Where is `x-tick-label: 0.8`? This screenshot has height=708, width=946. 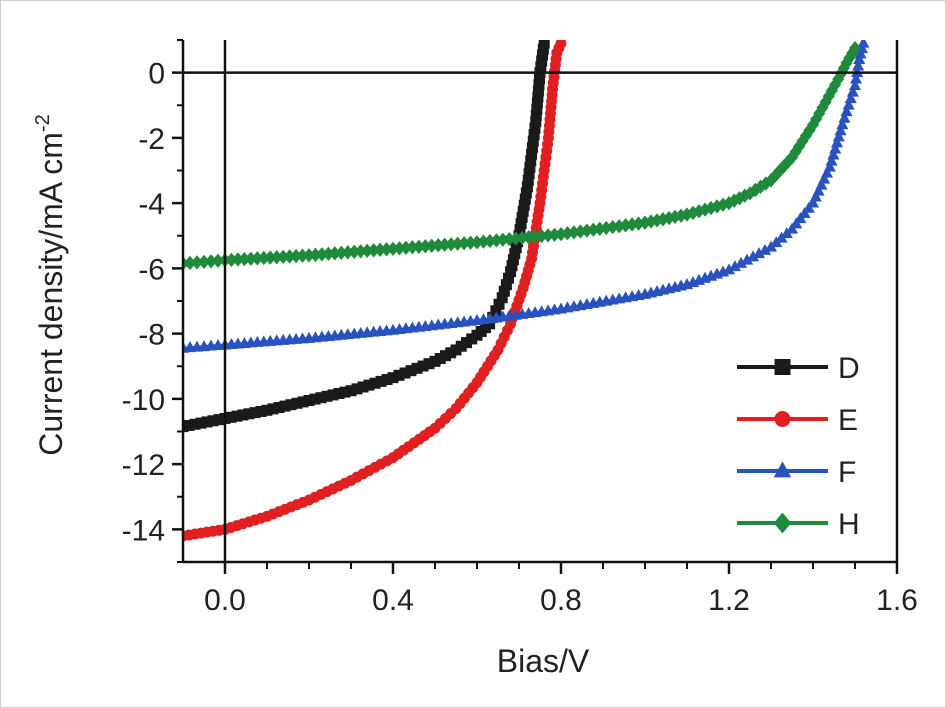
x-tick-label: 0.8 is located at coordinates (561, 600).